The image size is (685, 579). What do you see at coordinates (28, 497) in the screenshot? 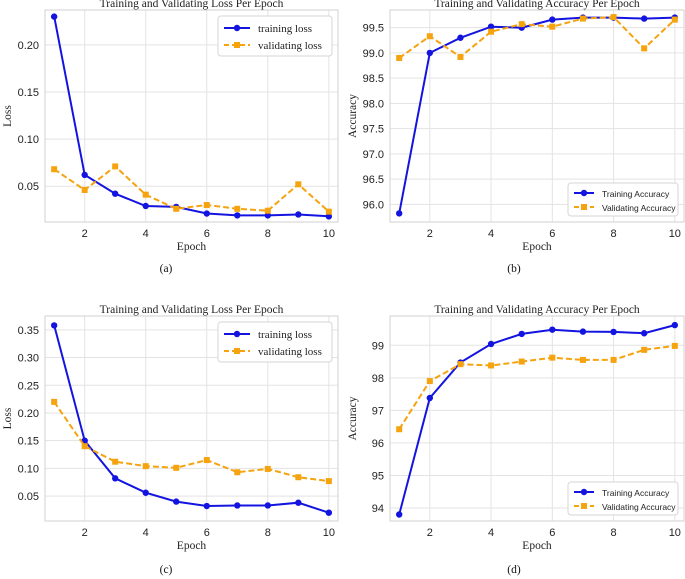
I see `y-tick-label: 0.05` at bounding box center [28, 497].